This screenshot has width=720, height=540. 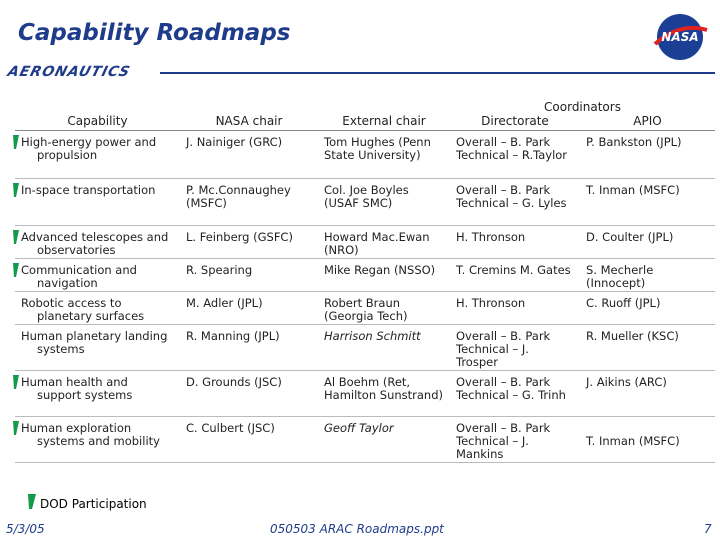 What do you see at coordinates (357, 529) in the screenshot?
I see `footer-file: 050503 ARAC Roadmaps.ppt` at bounding box center [357, 529].